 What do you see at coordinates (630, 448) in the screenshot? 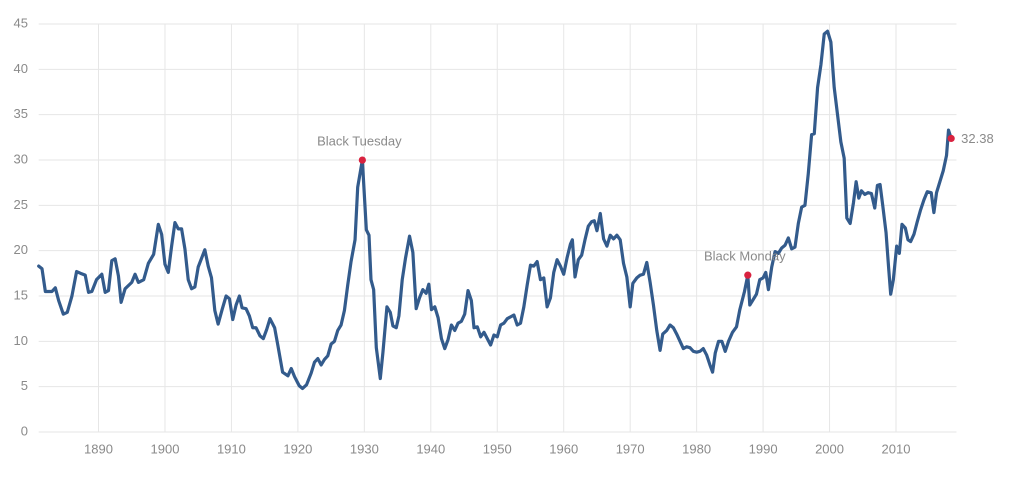
I see `x-tick-label: 1970` at bounding box center [630, 448].